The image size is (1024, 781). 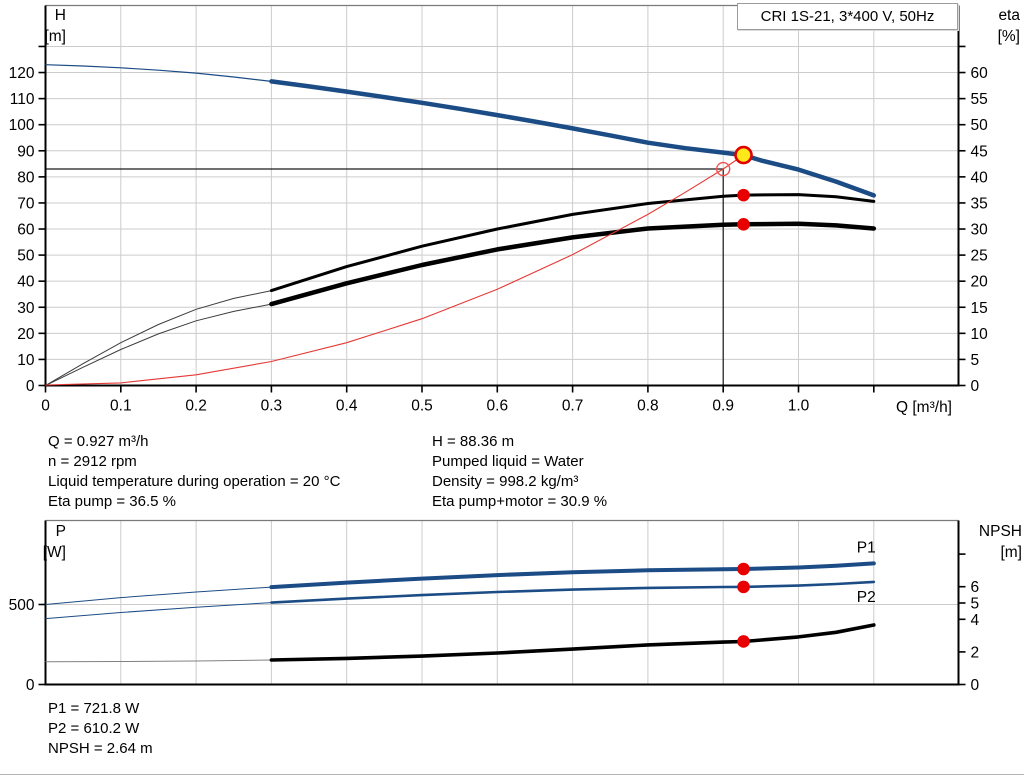 What do you see at coordinates (22, 99) in the screenshot?
I see `tick-label-left: 110` at bounding box center [22, 99].